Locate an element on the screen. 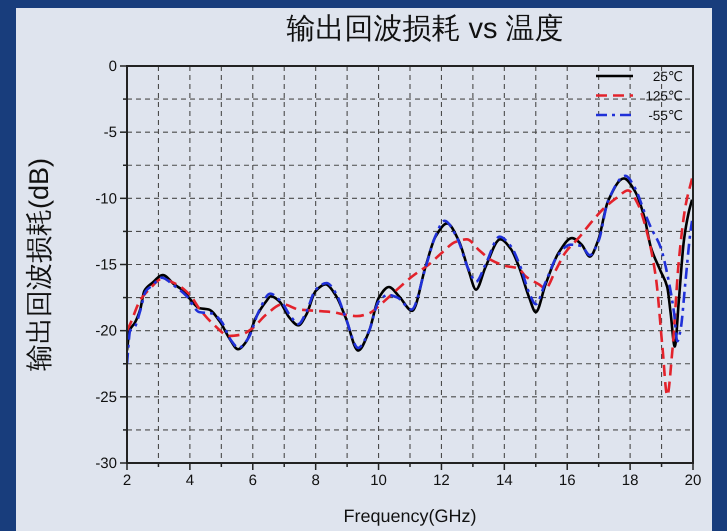  x-tick-label: 6 is located at coordinates (252, 480).